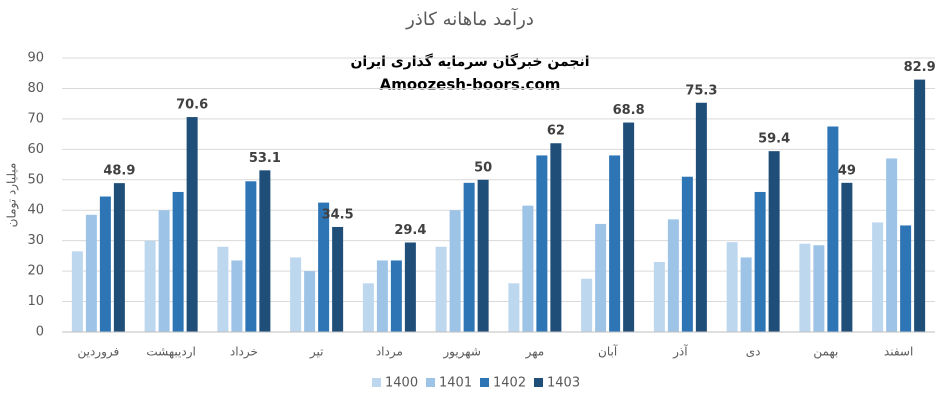 The width and height of the screenshot is (946, 403). Describe the element at coordinates (401, 383) in the screenshot. I see `legend-label: 1400` at that location.